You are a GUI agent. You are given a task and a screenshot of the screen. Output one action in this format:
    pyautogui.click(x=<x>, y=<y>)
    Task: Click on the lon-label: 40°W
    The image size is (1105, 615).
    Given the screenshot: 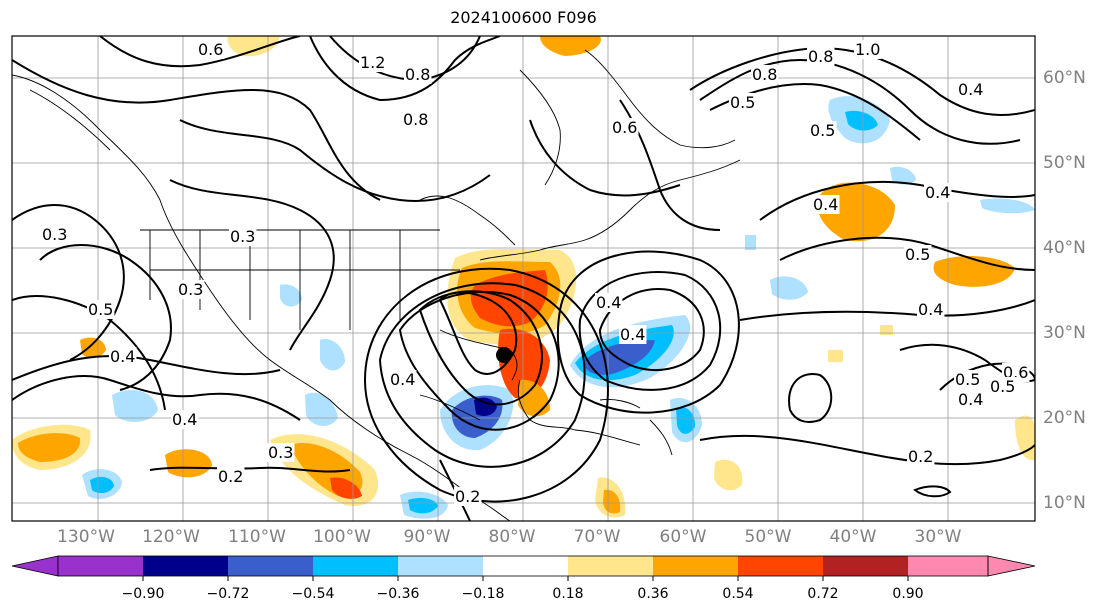 What is the action you would take?
    pyautogui.click(x=853, y=537)
    